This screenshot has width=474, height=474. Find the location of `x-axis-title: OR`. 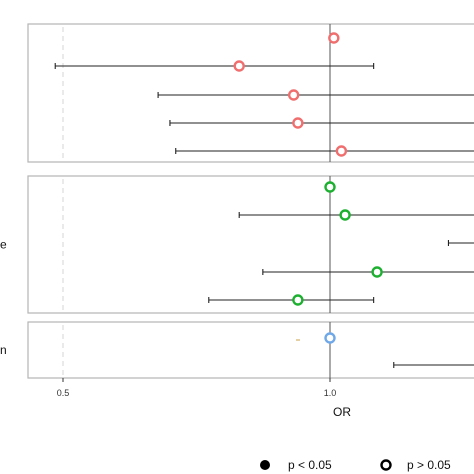

x-axis-title: OR is located at coordinates (342, 412).